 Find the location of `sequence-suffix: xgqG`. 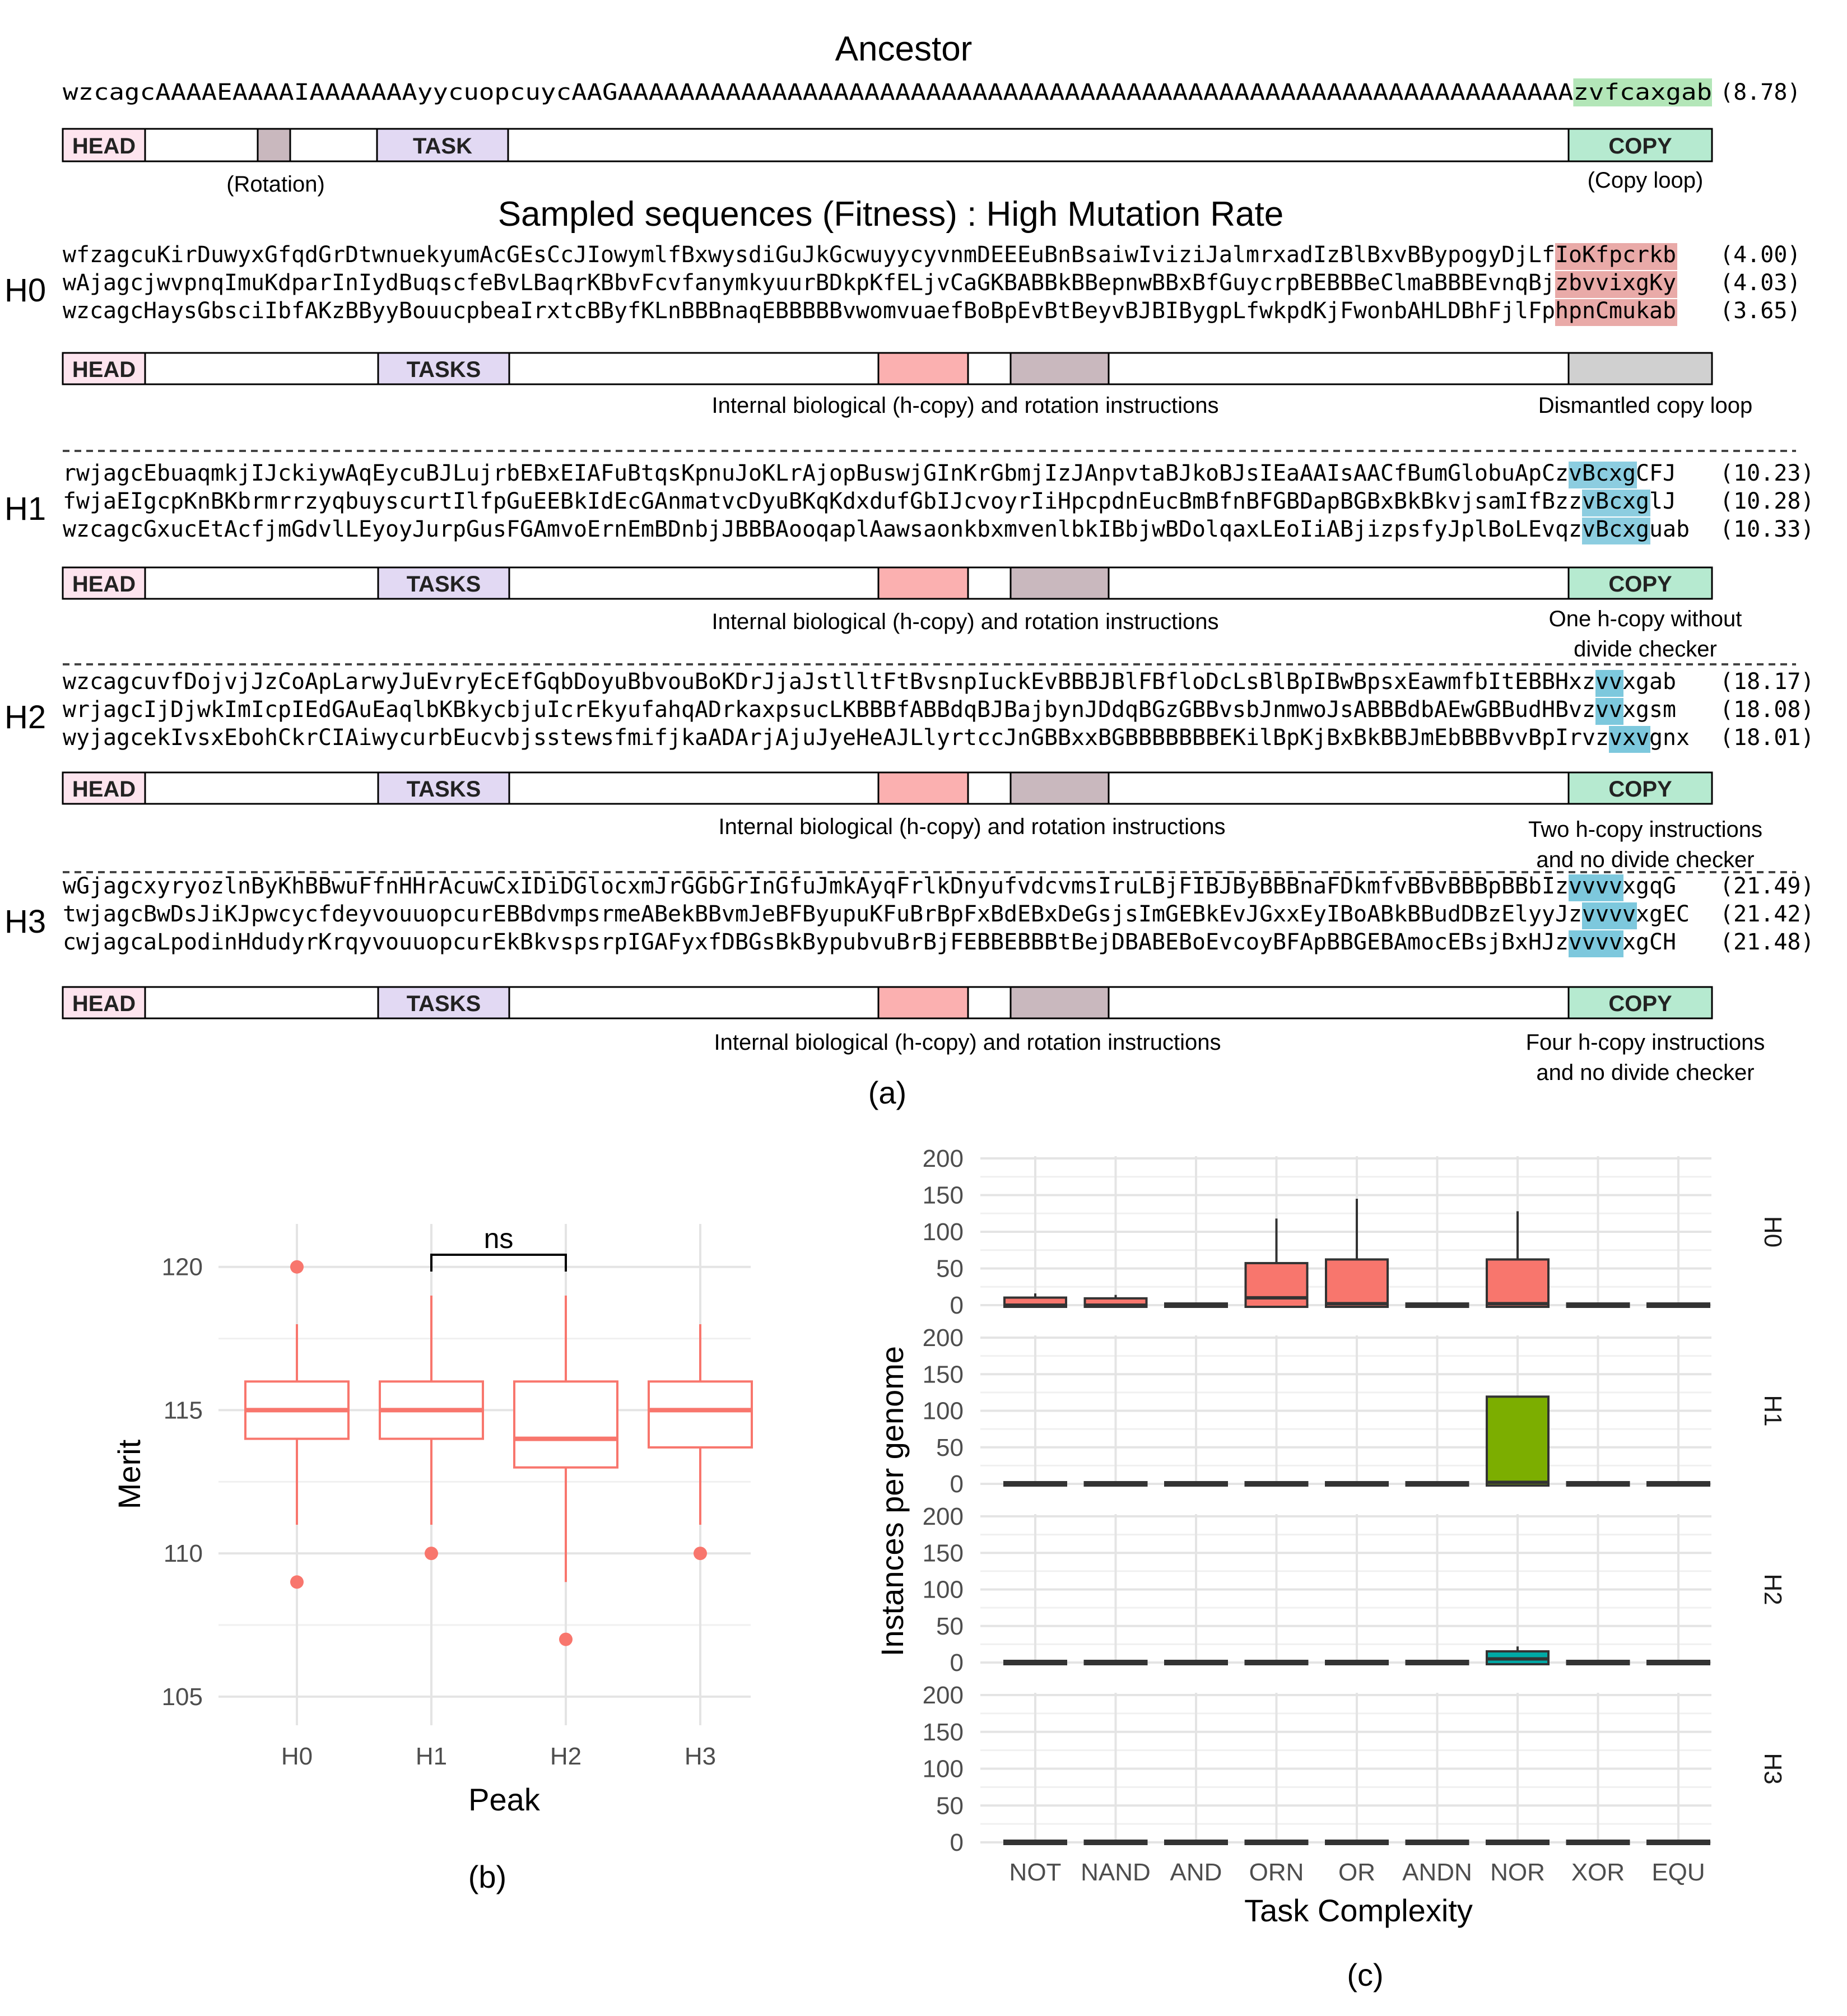

sequence-suffix: xgqG is located at coordinates (1649, 886).